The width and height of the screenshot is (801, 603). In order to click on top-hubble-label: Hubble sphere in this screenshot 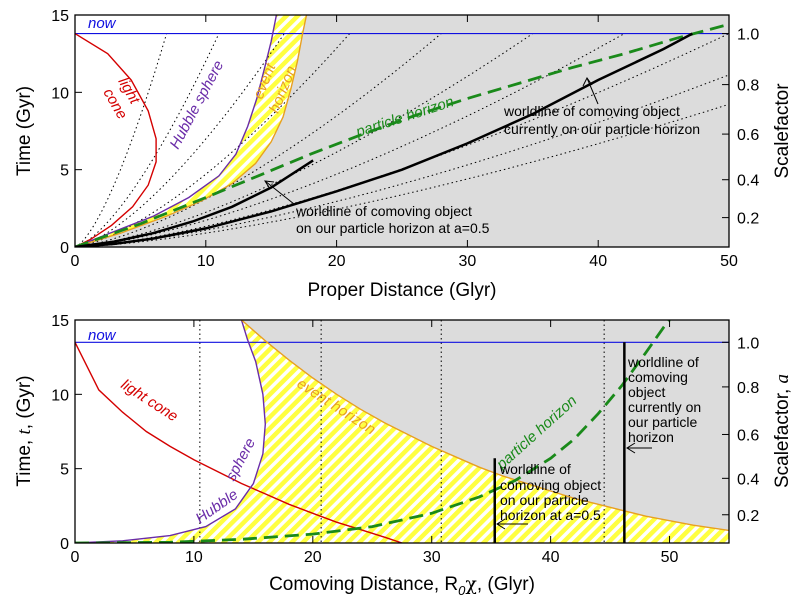, I will do `click(197, 105)`.